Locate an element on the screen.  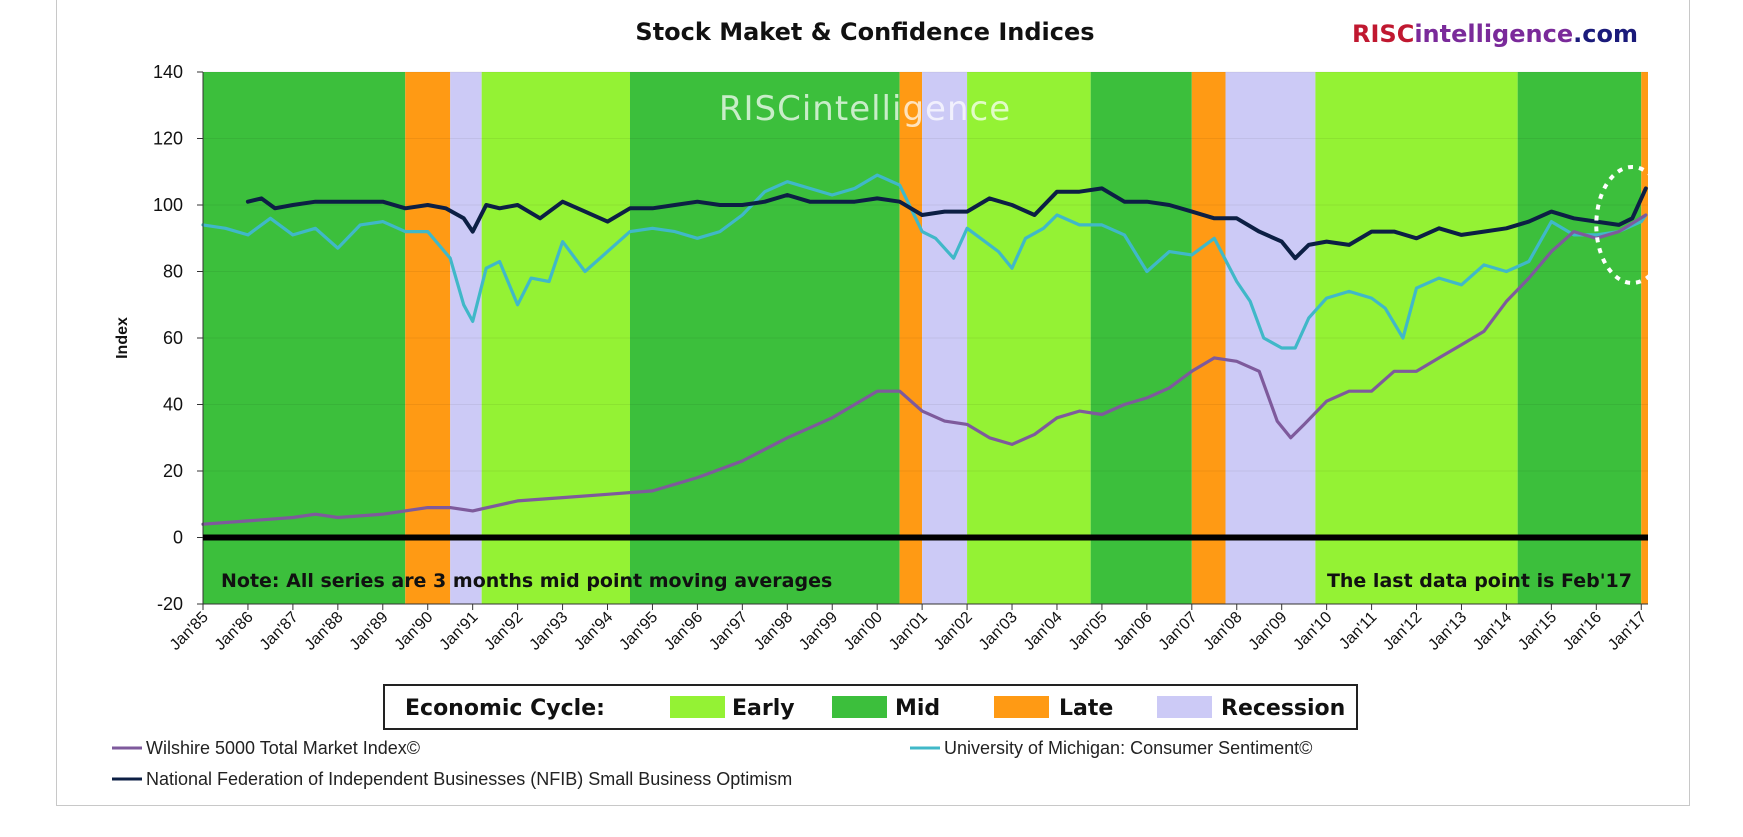
y-tick-label: 40 is located at coordinates (173, 405).